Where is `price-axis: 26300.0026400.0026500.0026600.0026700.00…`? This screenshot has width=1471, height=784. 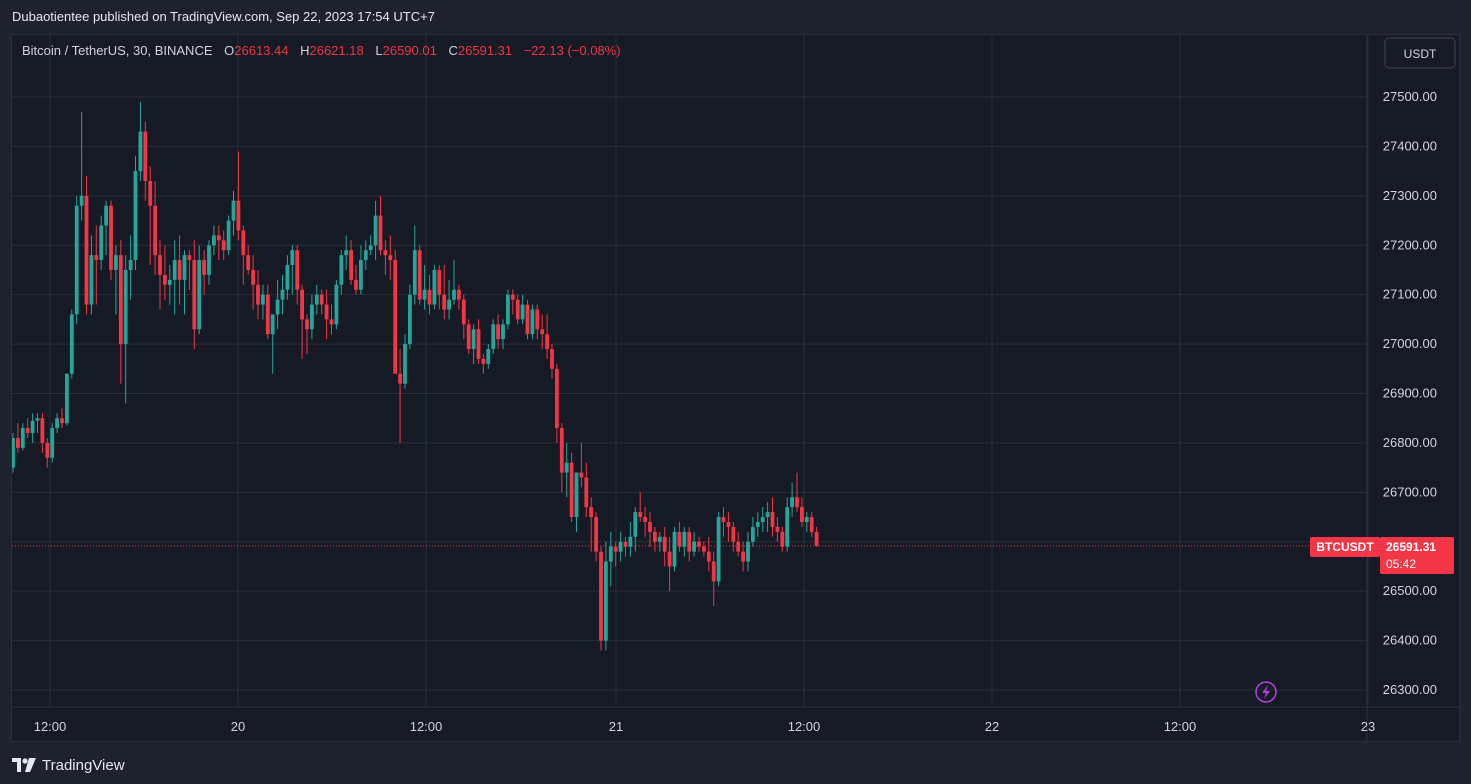
price-axis: 26300.0026400.0026500.0026600.0026700.00… is located at coordinates (1410, 393).